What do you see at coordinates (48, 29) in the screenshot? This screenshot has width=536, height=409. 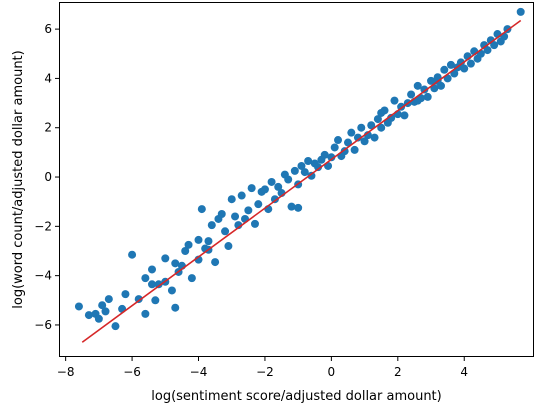 I see `y-tick-label: 6` at bounding box center [48, 29].